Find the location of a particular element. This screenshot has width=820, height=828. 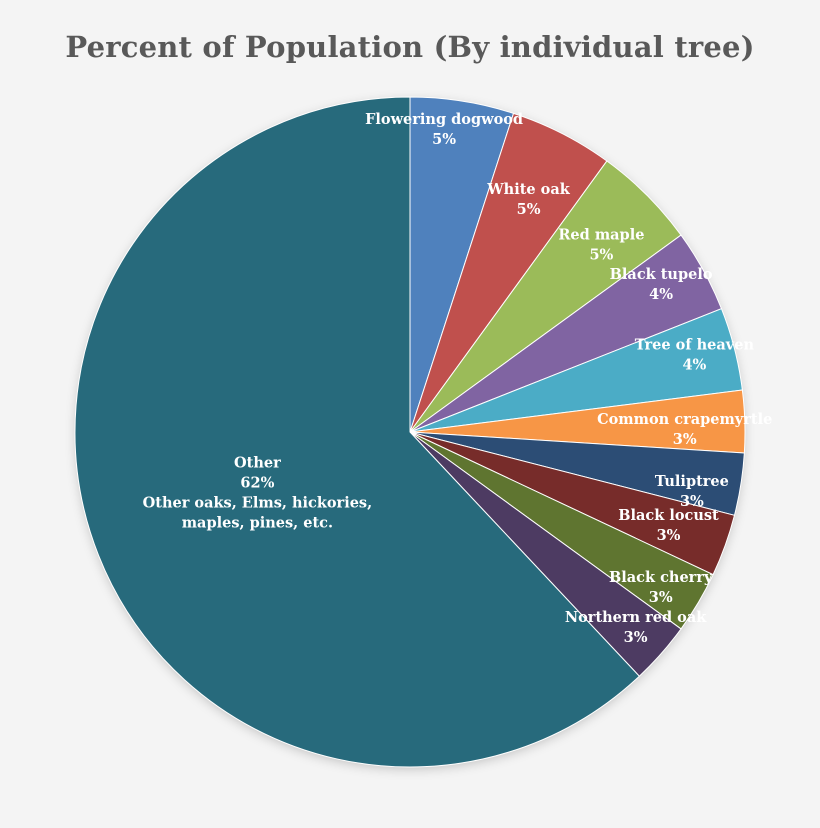

data-label-black-tupelo: Black tupelo 4% is located at coordinates (661, 284).